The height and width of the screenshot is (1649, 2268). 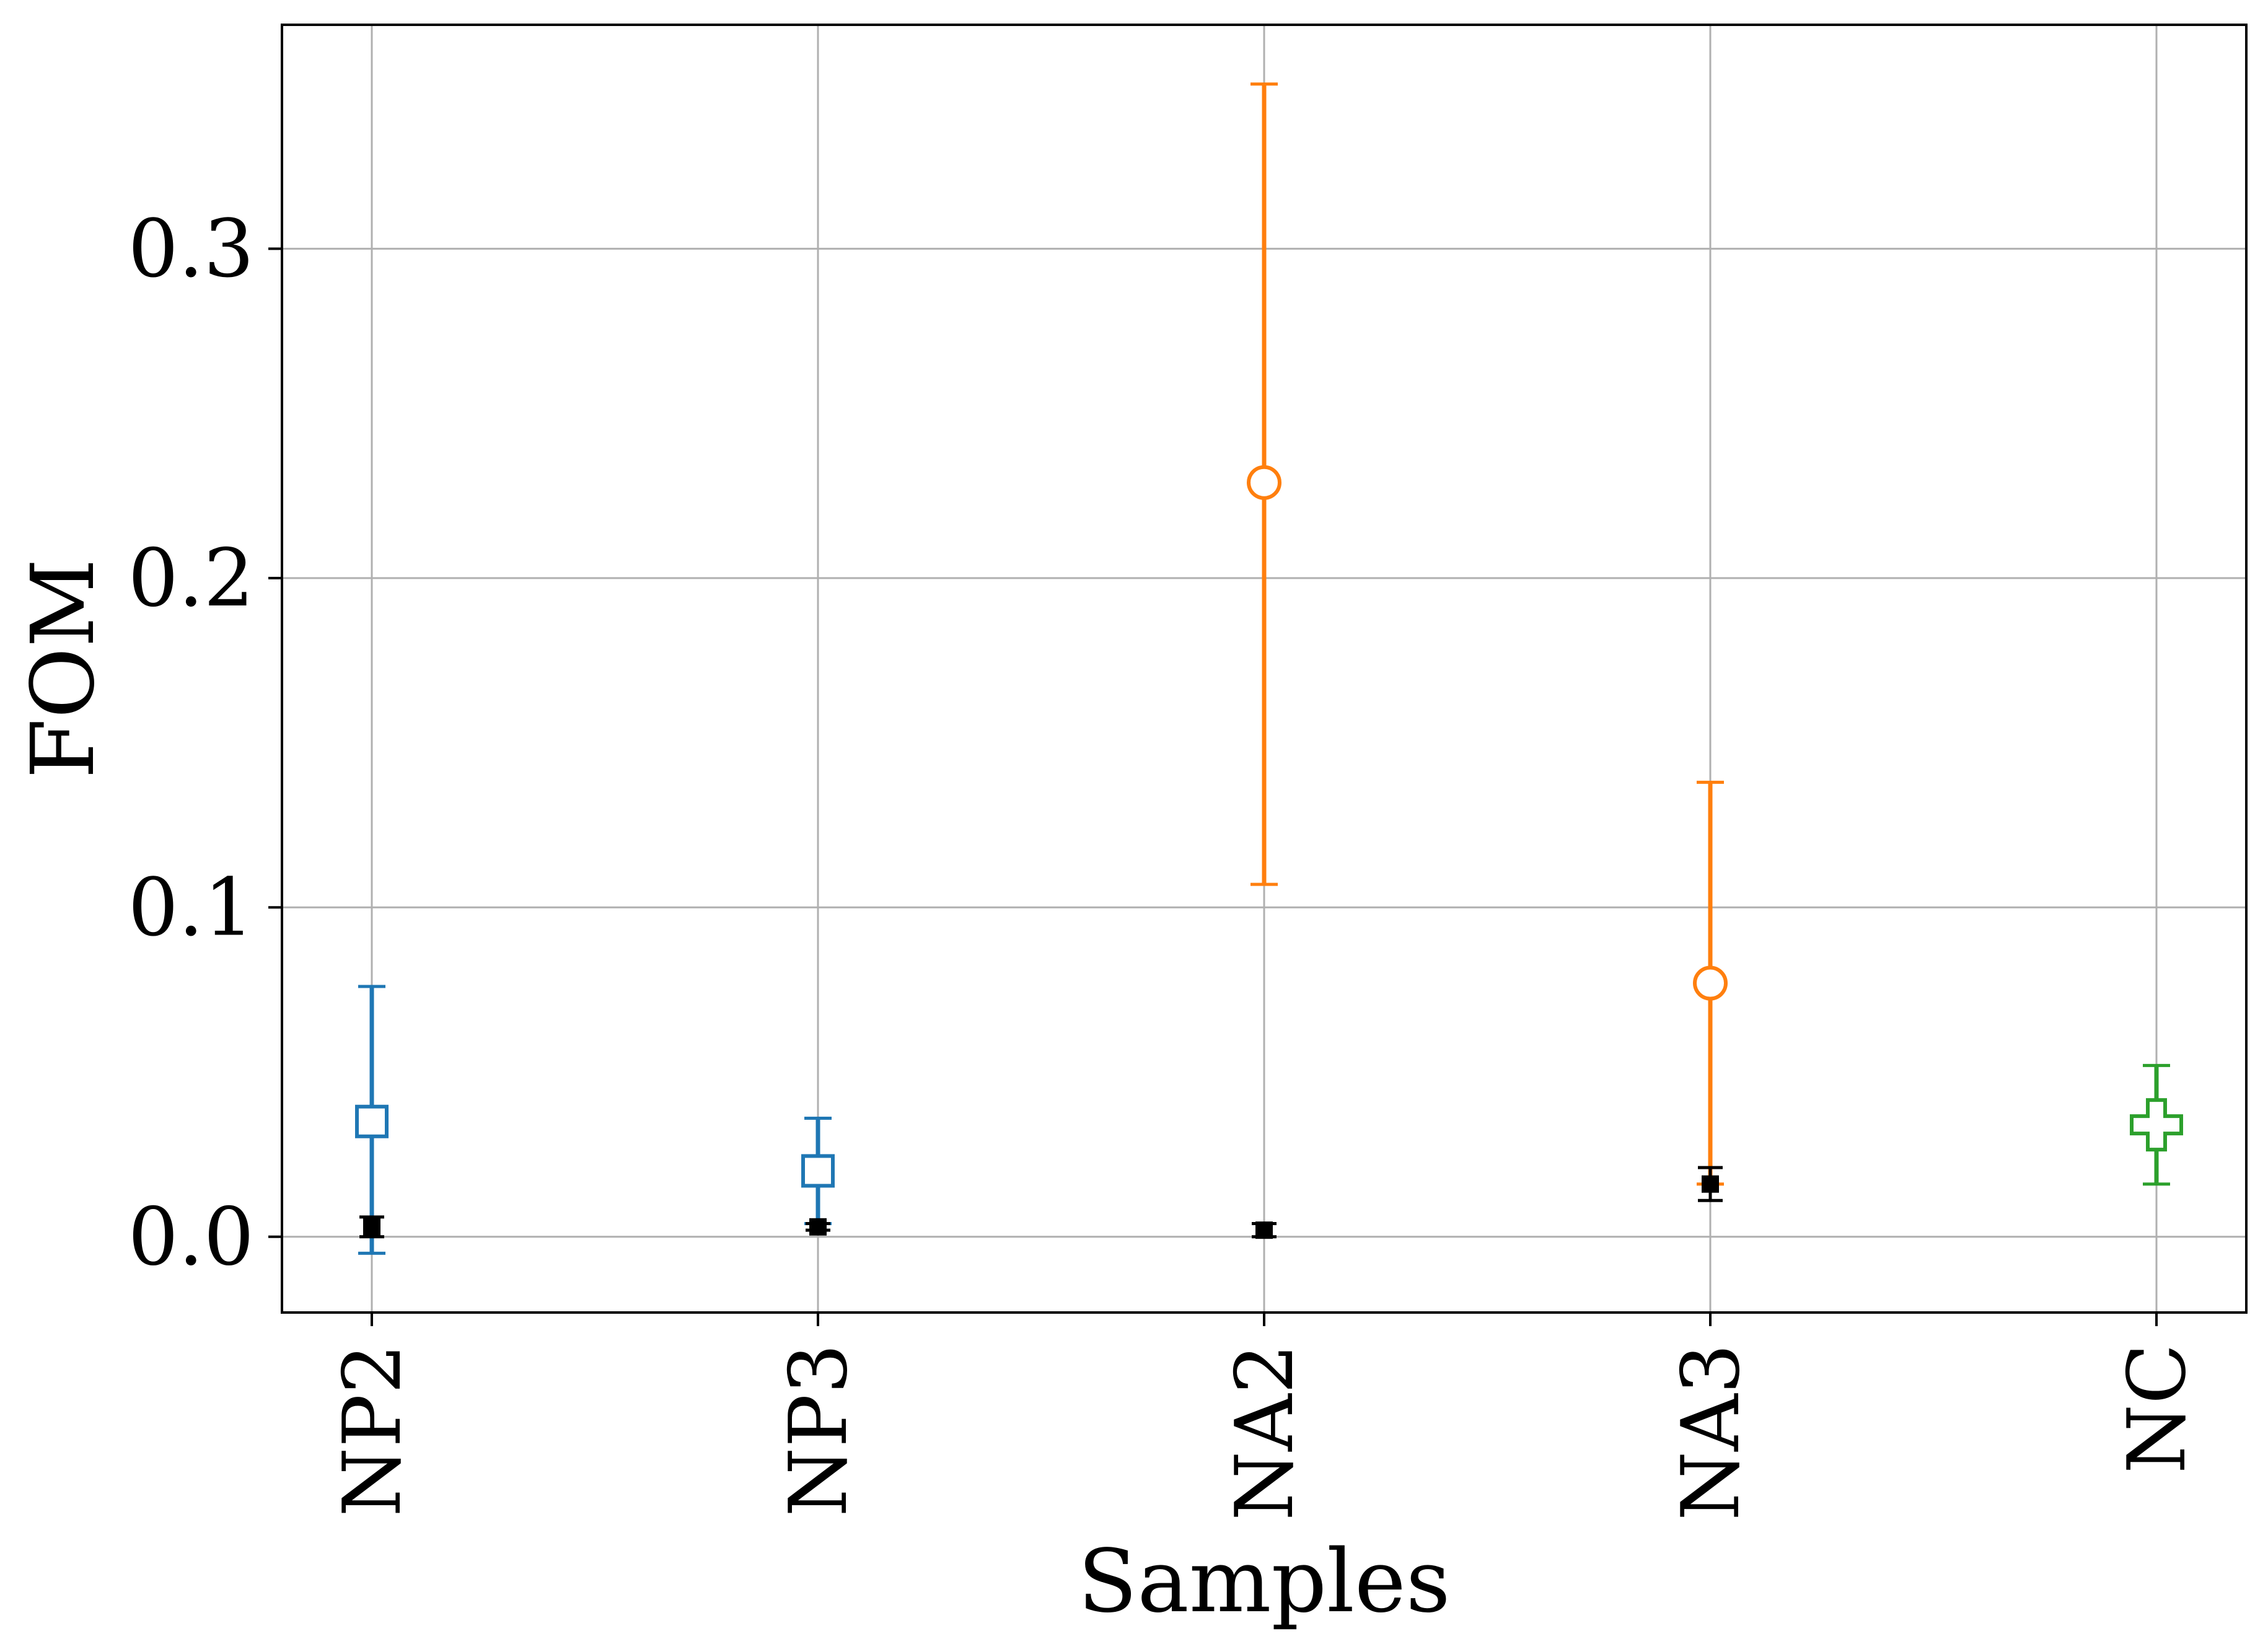 I want to click on y-tick-label: 0.1, so click(x=191, y=907).